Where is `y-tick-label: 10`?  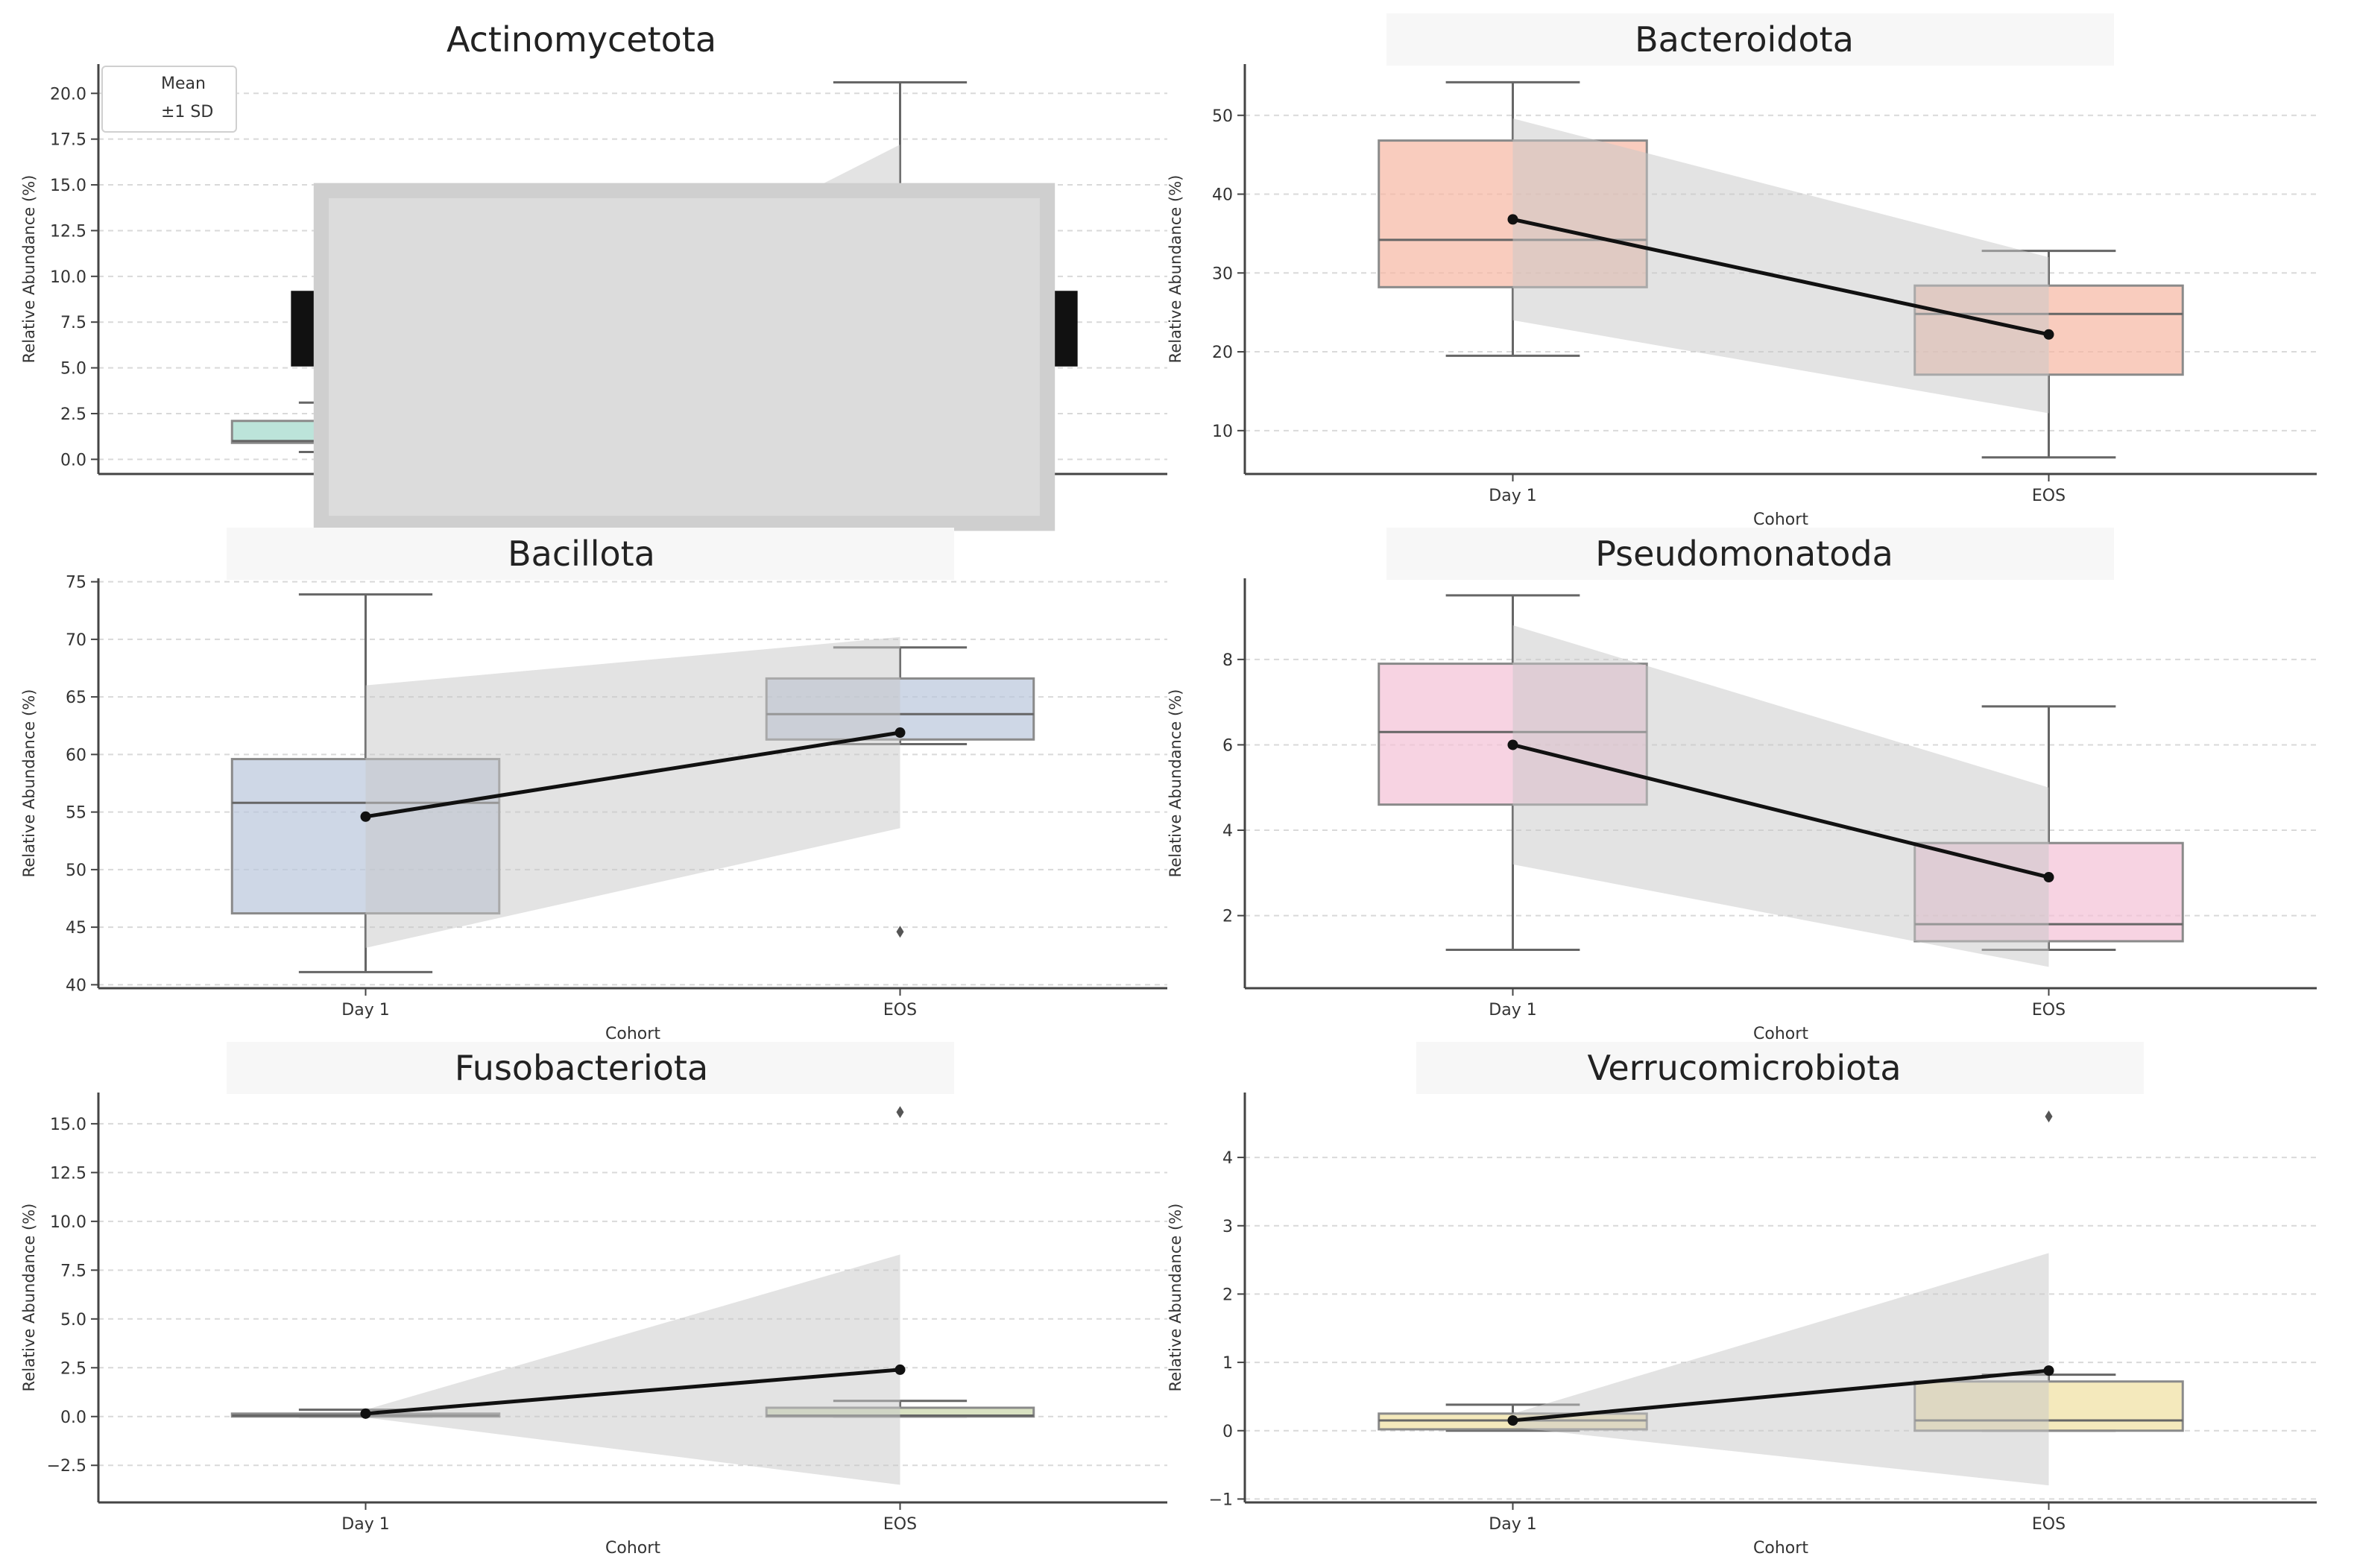 y-tick-label: 10 is located at coordinates (1222, 432).